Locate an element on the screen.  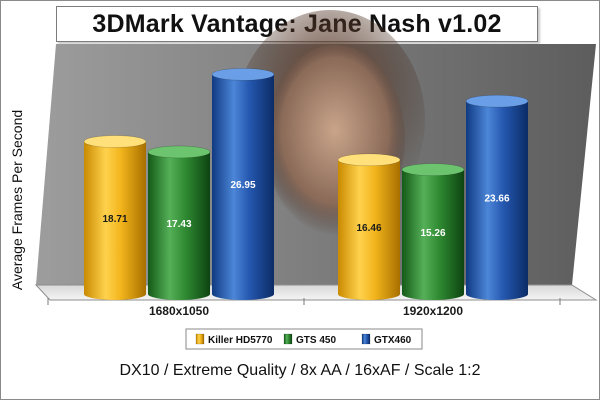
bar-value-label: 18.71 is located at coordinates (114, 219).